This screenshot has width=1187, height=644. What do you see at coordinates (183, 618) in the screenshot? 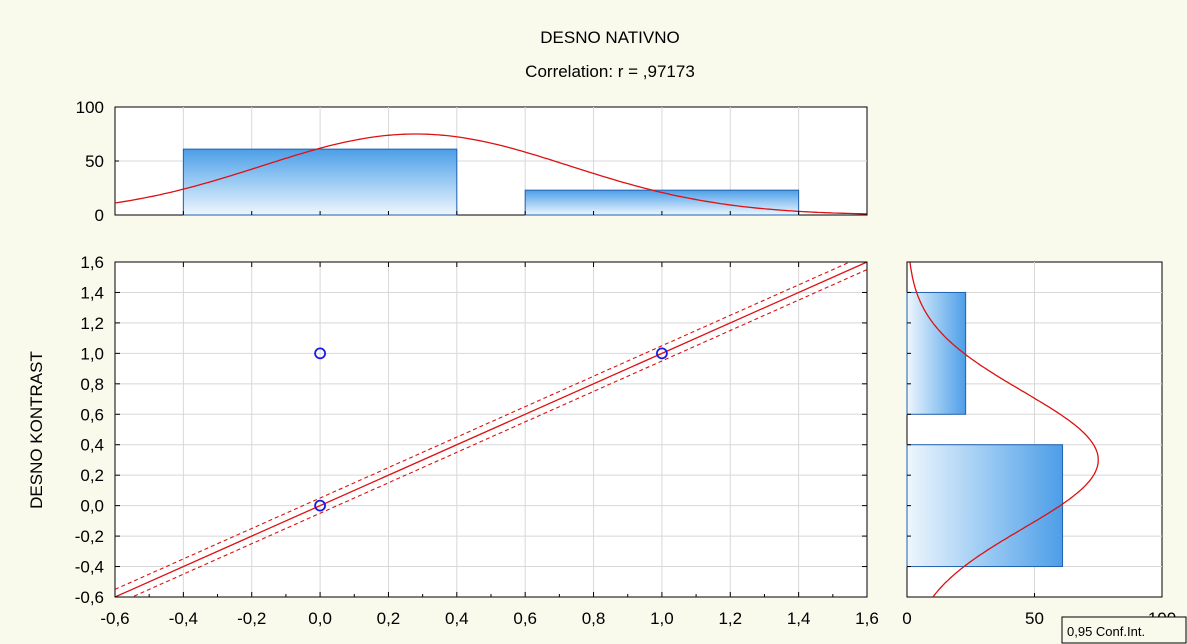
I see `x-tick-label: -0,4` at bounding box center [183, 618].